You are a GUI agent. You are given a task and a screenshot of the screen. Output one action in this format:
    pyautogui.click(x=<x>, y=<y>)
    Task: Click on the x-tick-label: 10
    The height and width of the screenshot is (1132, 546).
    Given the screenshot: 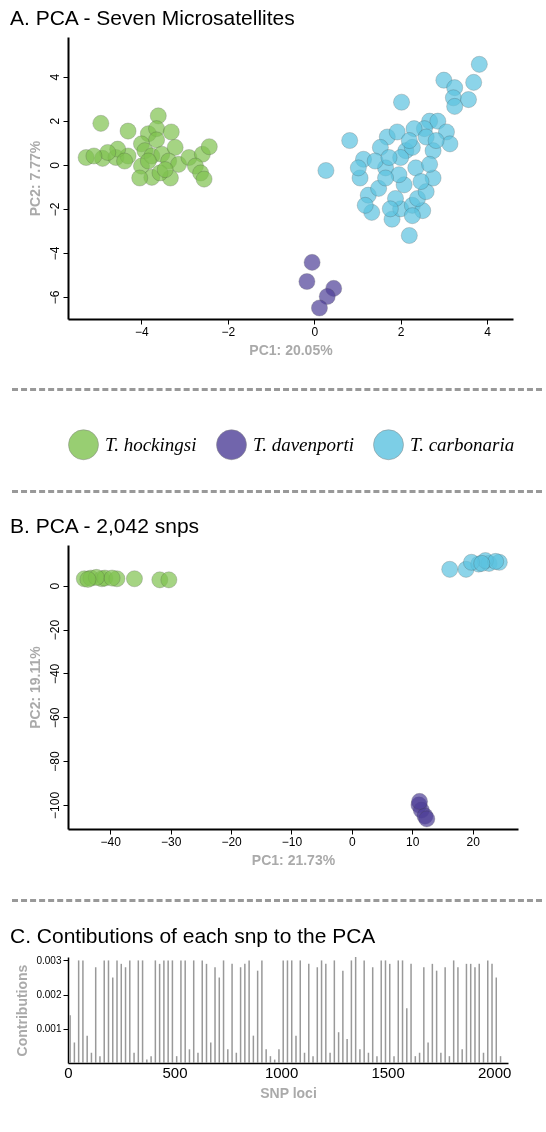 What is the action you would take?
    pyautogui.click(x=413, y=841)
    